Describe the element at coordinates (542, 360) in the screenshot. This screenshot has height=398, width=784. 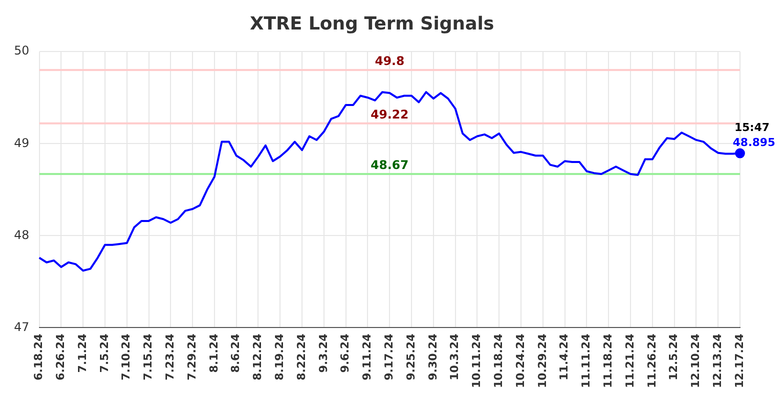
I see `x-tick-label: 10.29.24` at that location.